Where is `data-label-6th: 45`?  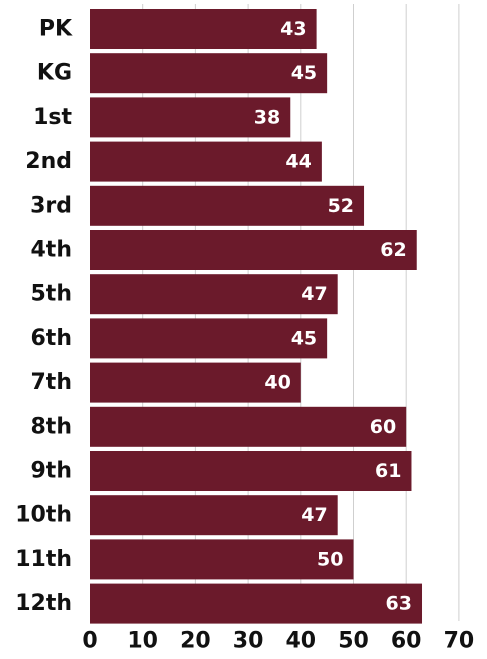 data-label-6th: 45 is located at coordinates (304, 338).